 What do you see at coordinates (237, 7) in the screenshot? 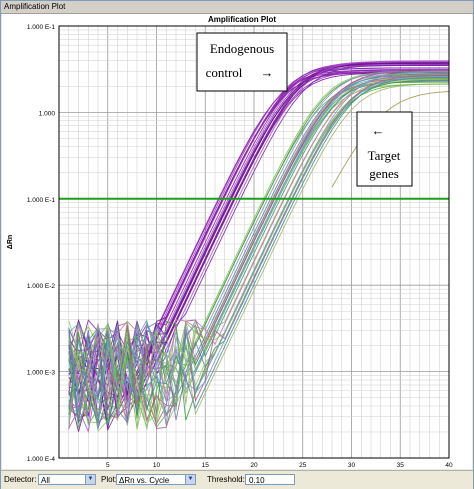
I see `window-titlebar: Amplification Plot` at bounding box center [237, 7].